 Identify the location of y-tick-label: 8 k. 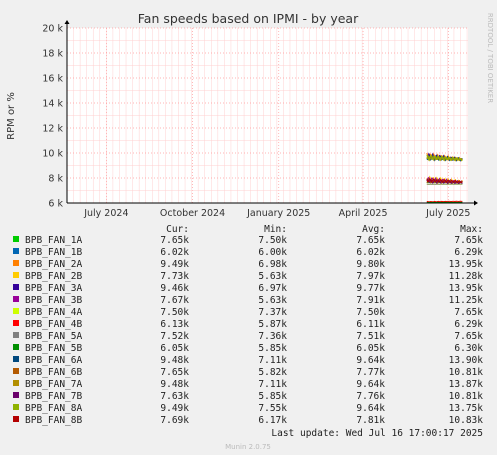
(55, 179).